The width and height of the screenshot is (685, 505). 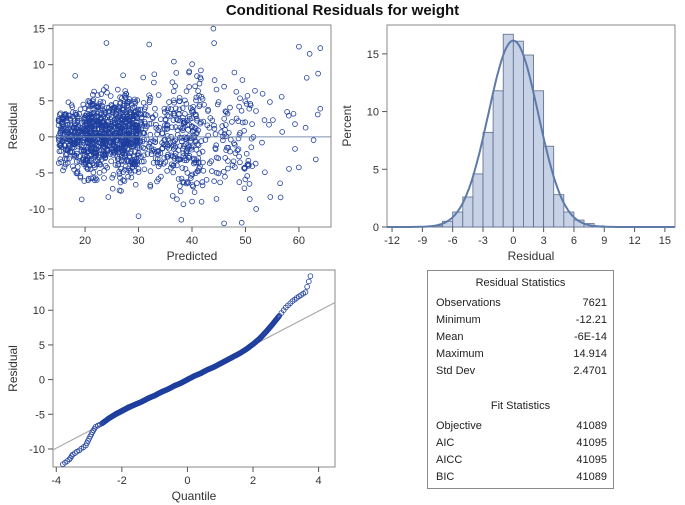 What do you see at coordinates (445, 477) in the screenshot?
I see `stats-label: BIC` at bounding box center [445, 477].